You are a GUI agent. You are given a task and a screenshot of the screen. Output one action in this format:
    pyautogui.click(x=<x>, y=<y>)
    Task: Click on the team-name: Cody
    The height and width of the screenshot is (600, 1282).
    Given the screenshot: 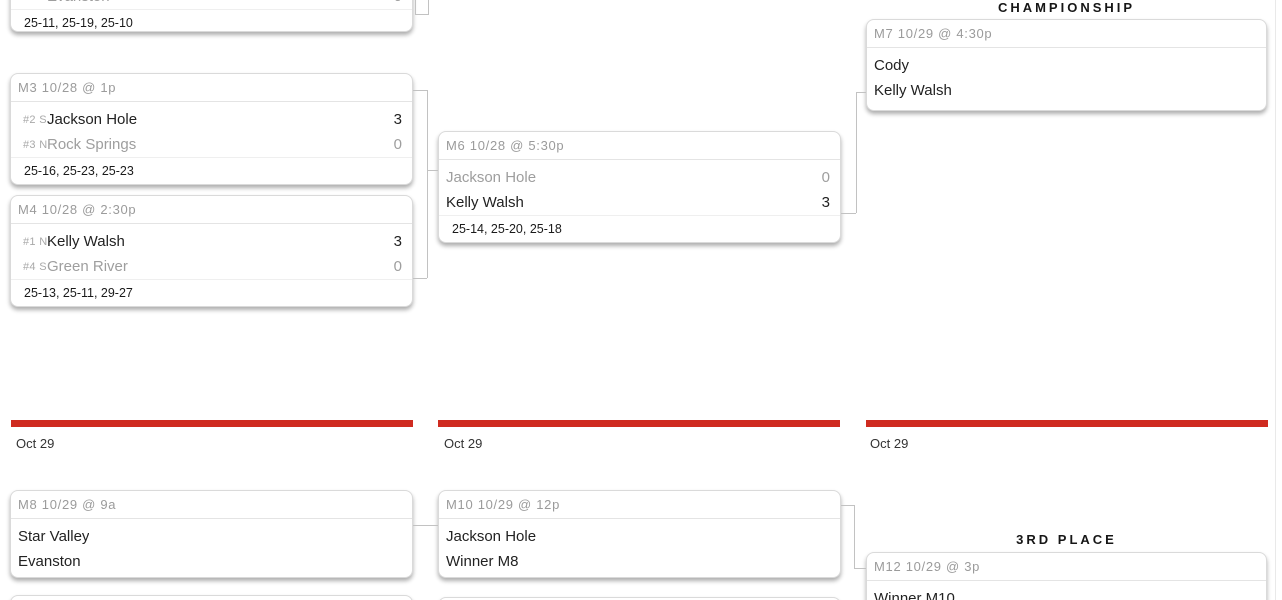 What is the action you would take?
    pyautogui.click(x=892, y=65)
    